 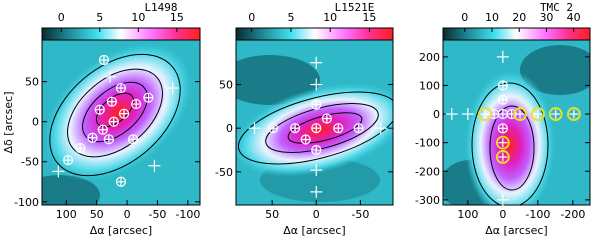 What do you see at coordinates (556, 7) in the screenshot?
I see `chart-title: TMC 2` at bounding box center [556, 7].